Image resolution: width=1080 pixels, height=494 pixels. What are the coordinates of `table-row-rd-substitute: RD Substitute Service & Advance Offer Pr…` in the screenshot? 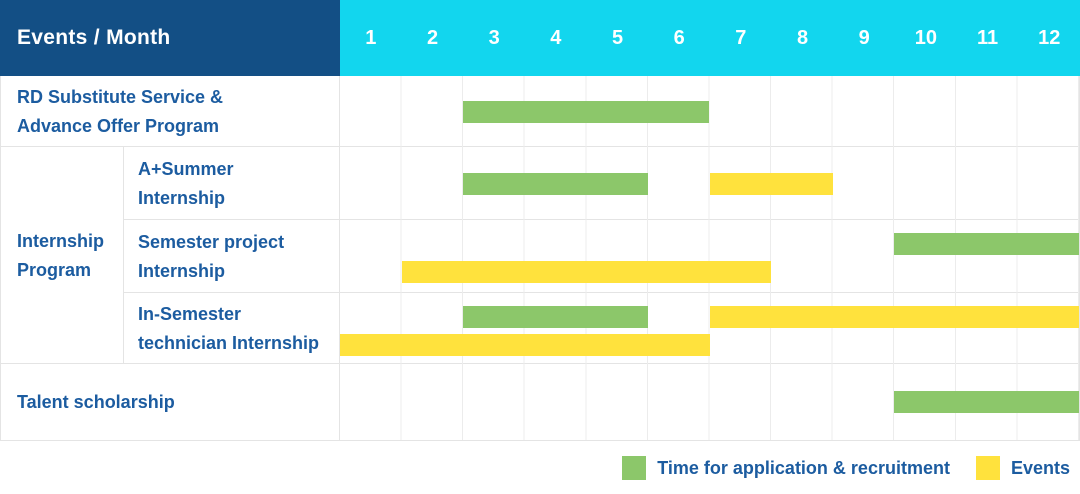 It's located at (540, 111).